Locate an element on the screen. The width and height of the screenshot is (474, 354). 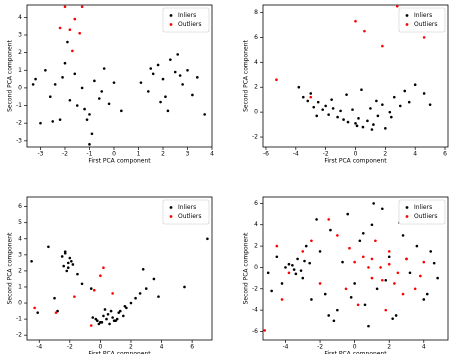
y-tick-label: -1 is located at coordinates (19, 319).